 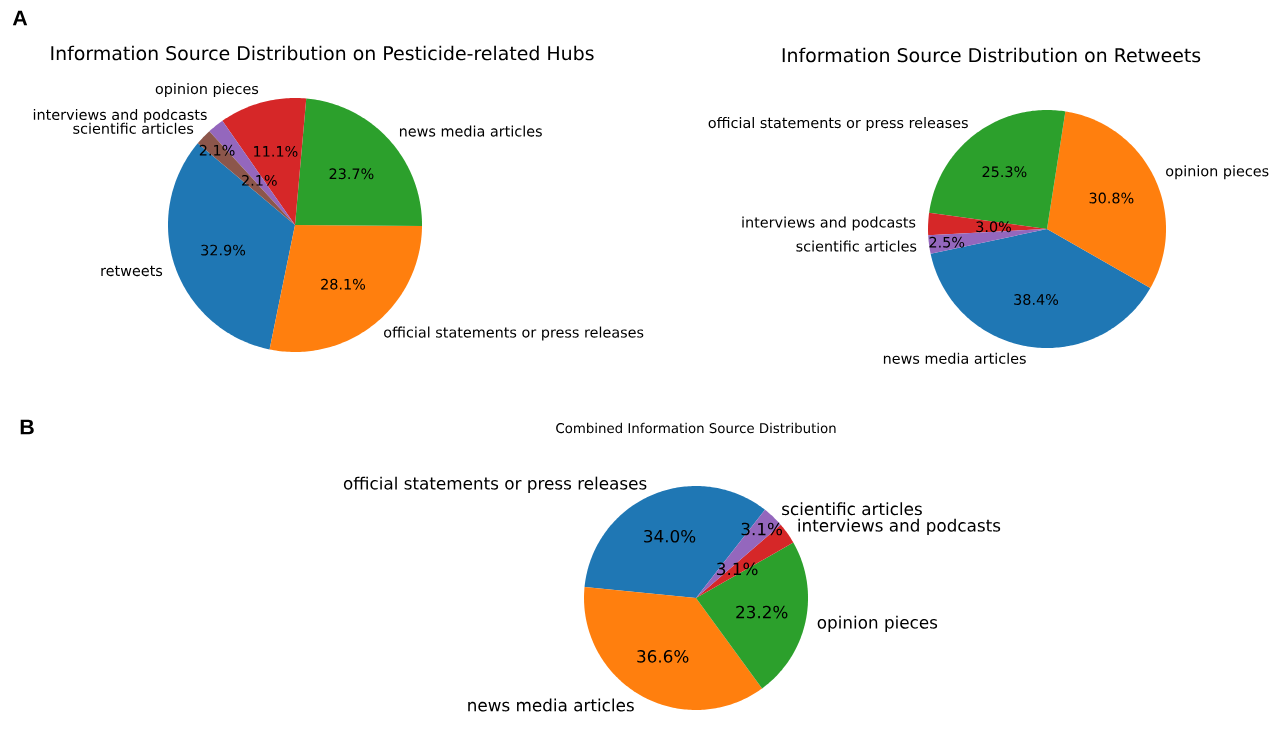 What do you see at coordinates (663, 656) in the screenshot?
I see `data-label: 36.6%` at bounding box center [663, 656].